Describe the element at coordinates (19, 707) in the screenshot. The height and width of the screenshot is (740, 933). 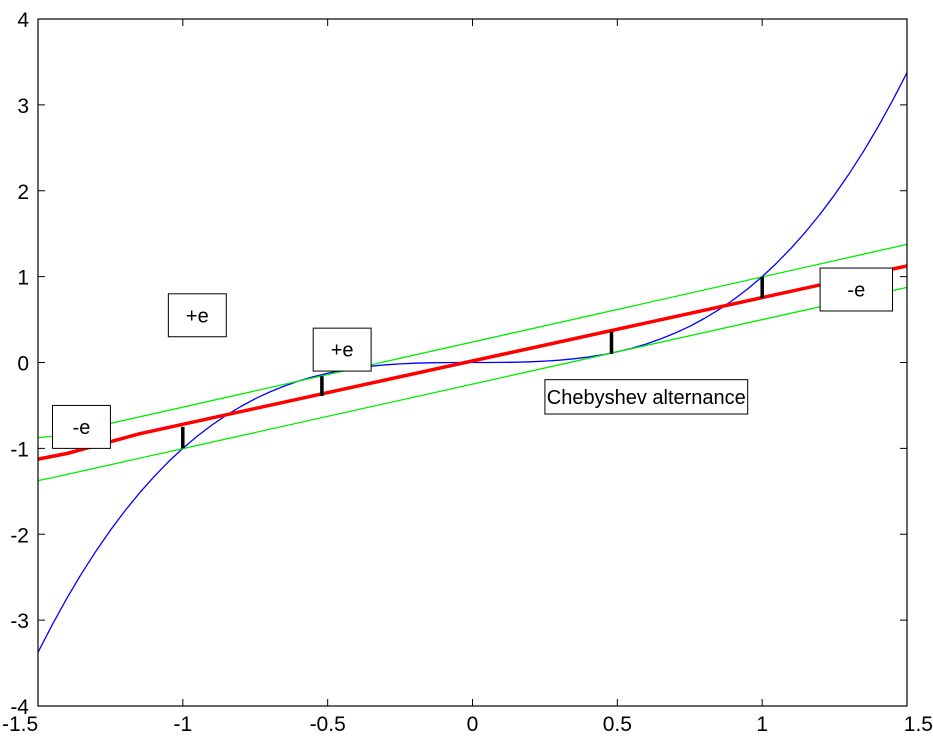
I see `y-tick-label: -4` at that location.